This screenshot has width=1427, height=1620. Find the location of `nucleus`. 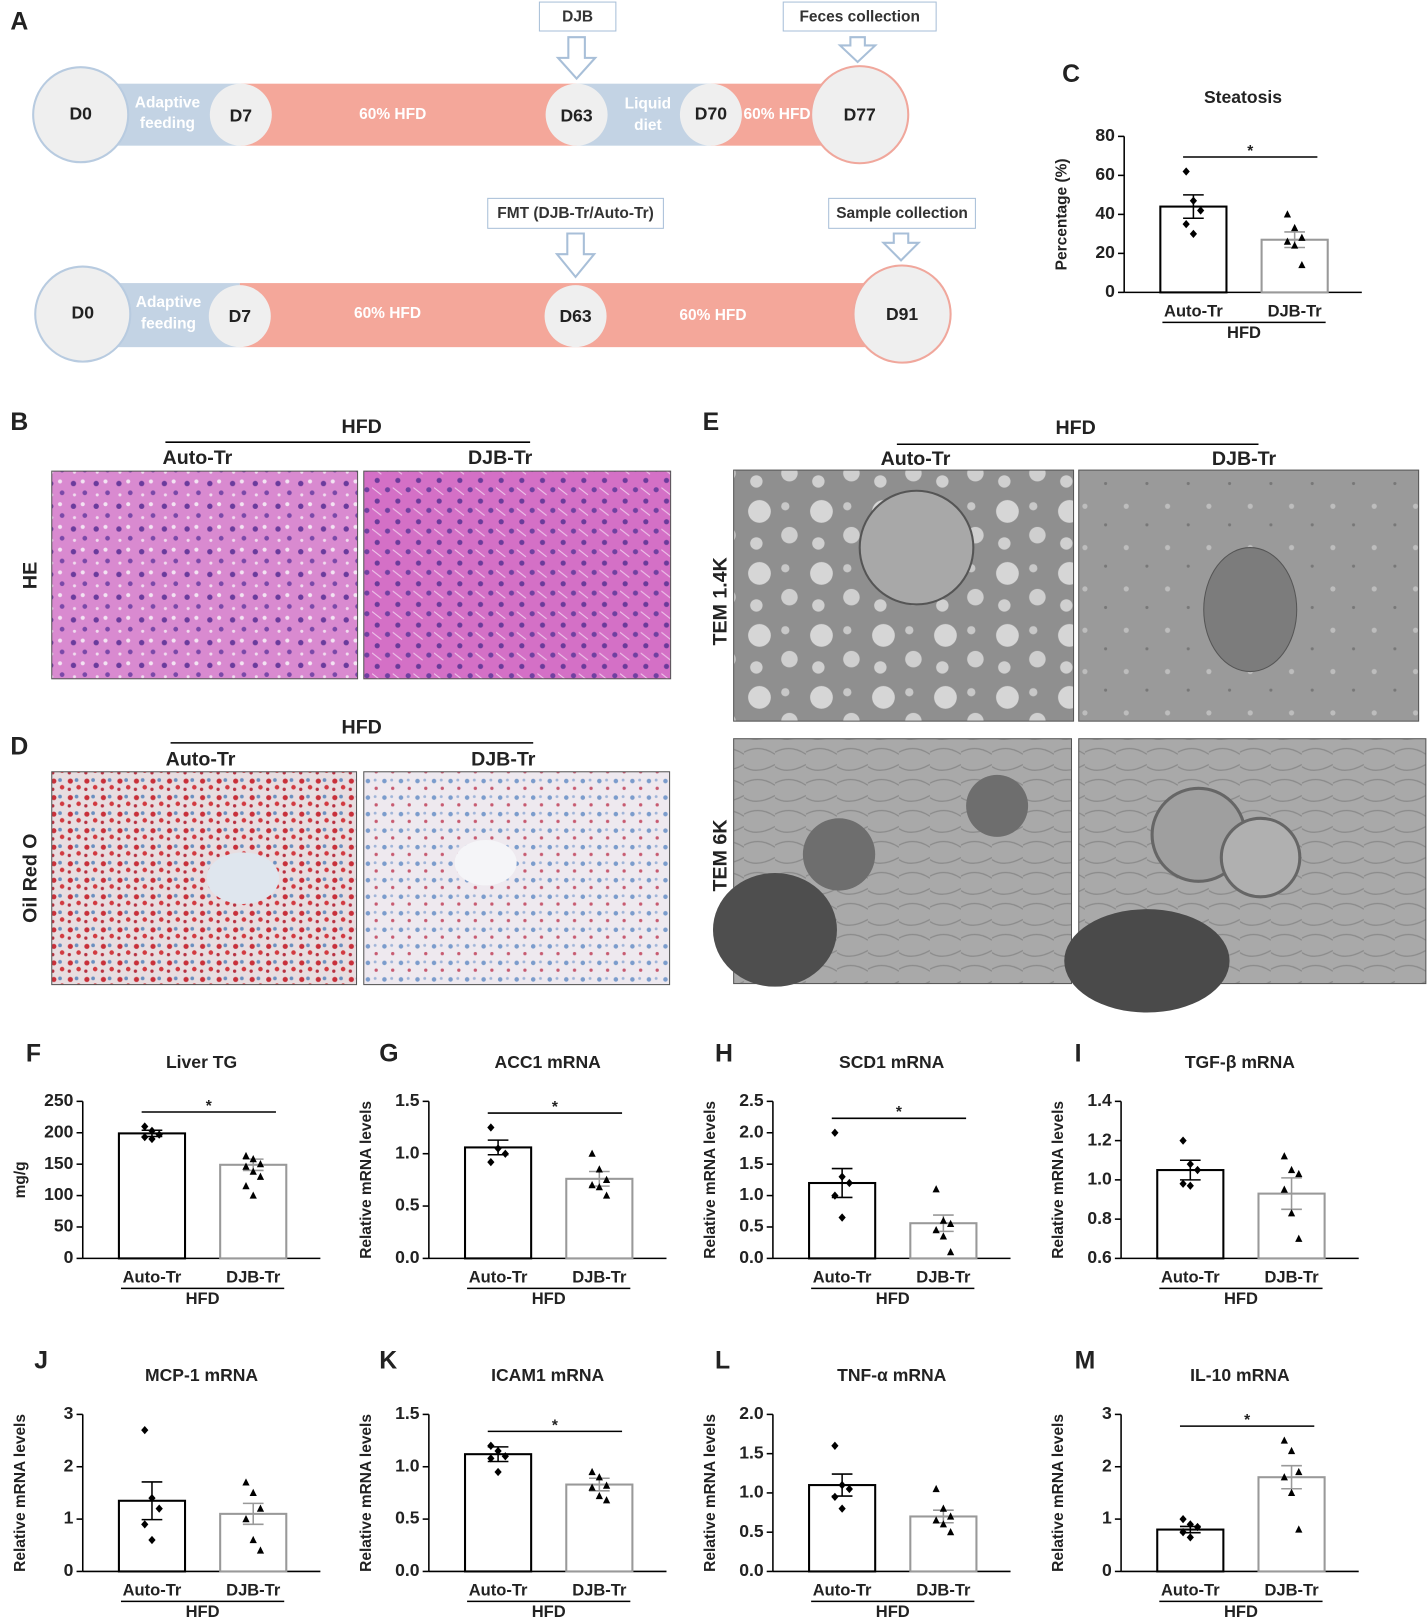

nucleus is located at coordinates (1147, 961).